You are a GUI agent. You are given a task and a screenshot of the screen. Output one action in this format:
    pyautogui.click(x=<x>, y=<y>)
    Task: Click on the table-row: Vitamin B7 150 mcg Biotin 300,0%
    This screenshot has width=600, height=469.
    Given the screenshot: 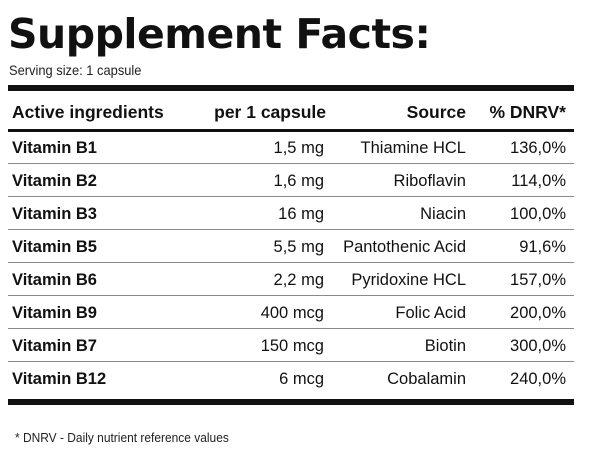 What is the action you would take?
    pyautogui.click(x=291, y=346)
    